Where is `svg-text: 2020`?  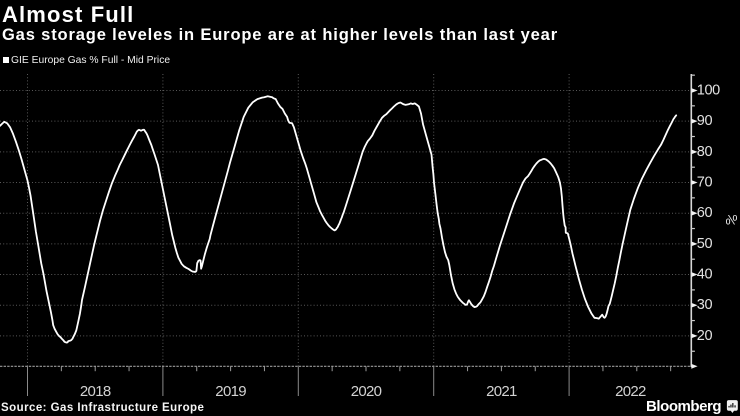 svg-text: 2020 is located at coordinates (366, 391).